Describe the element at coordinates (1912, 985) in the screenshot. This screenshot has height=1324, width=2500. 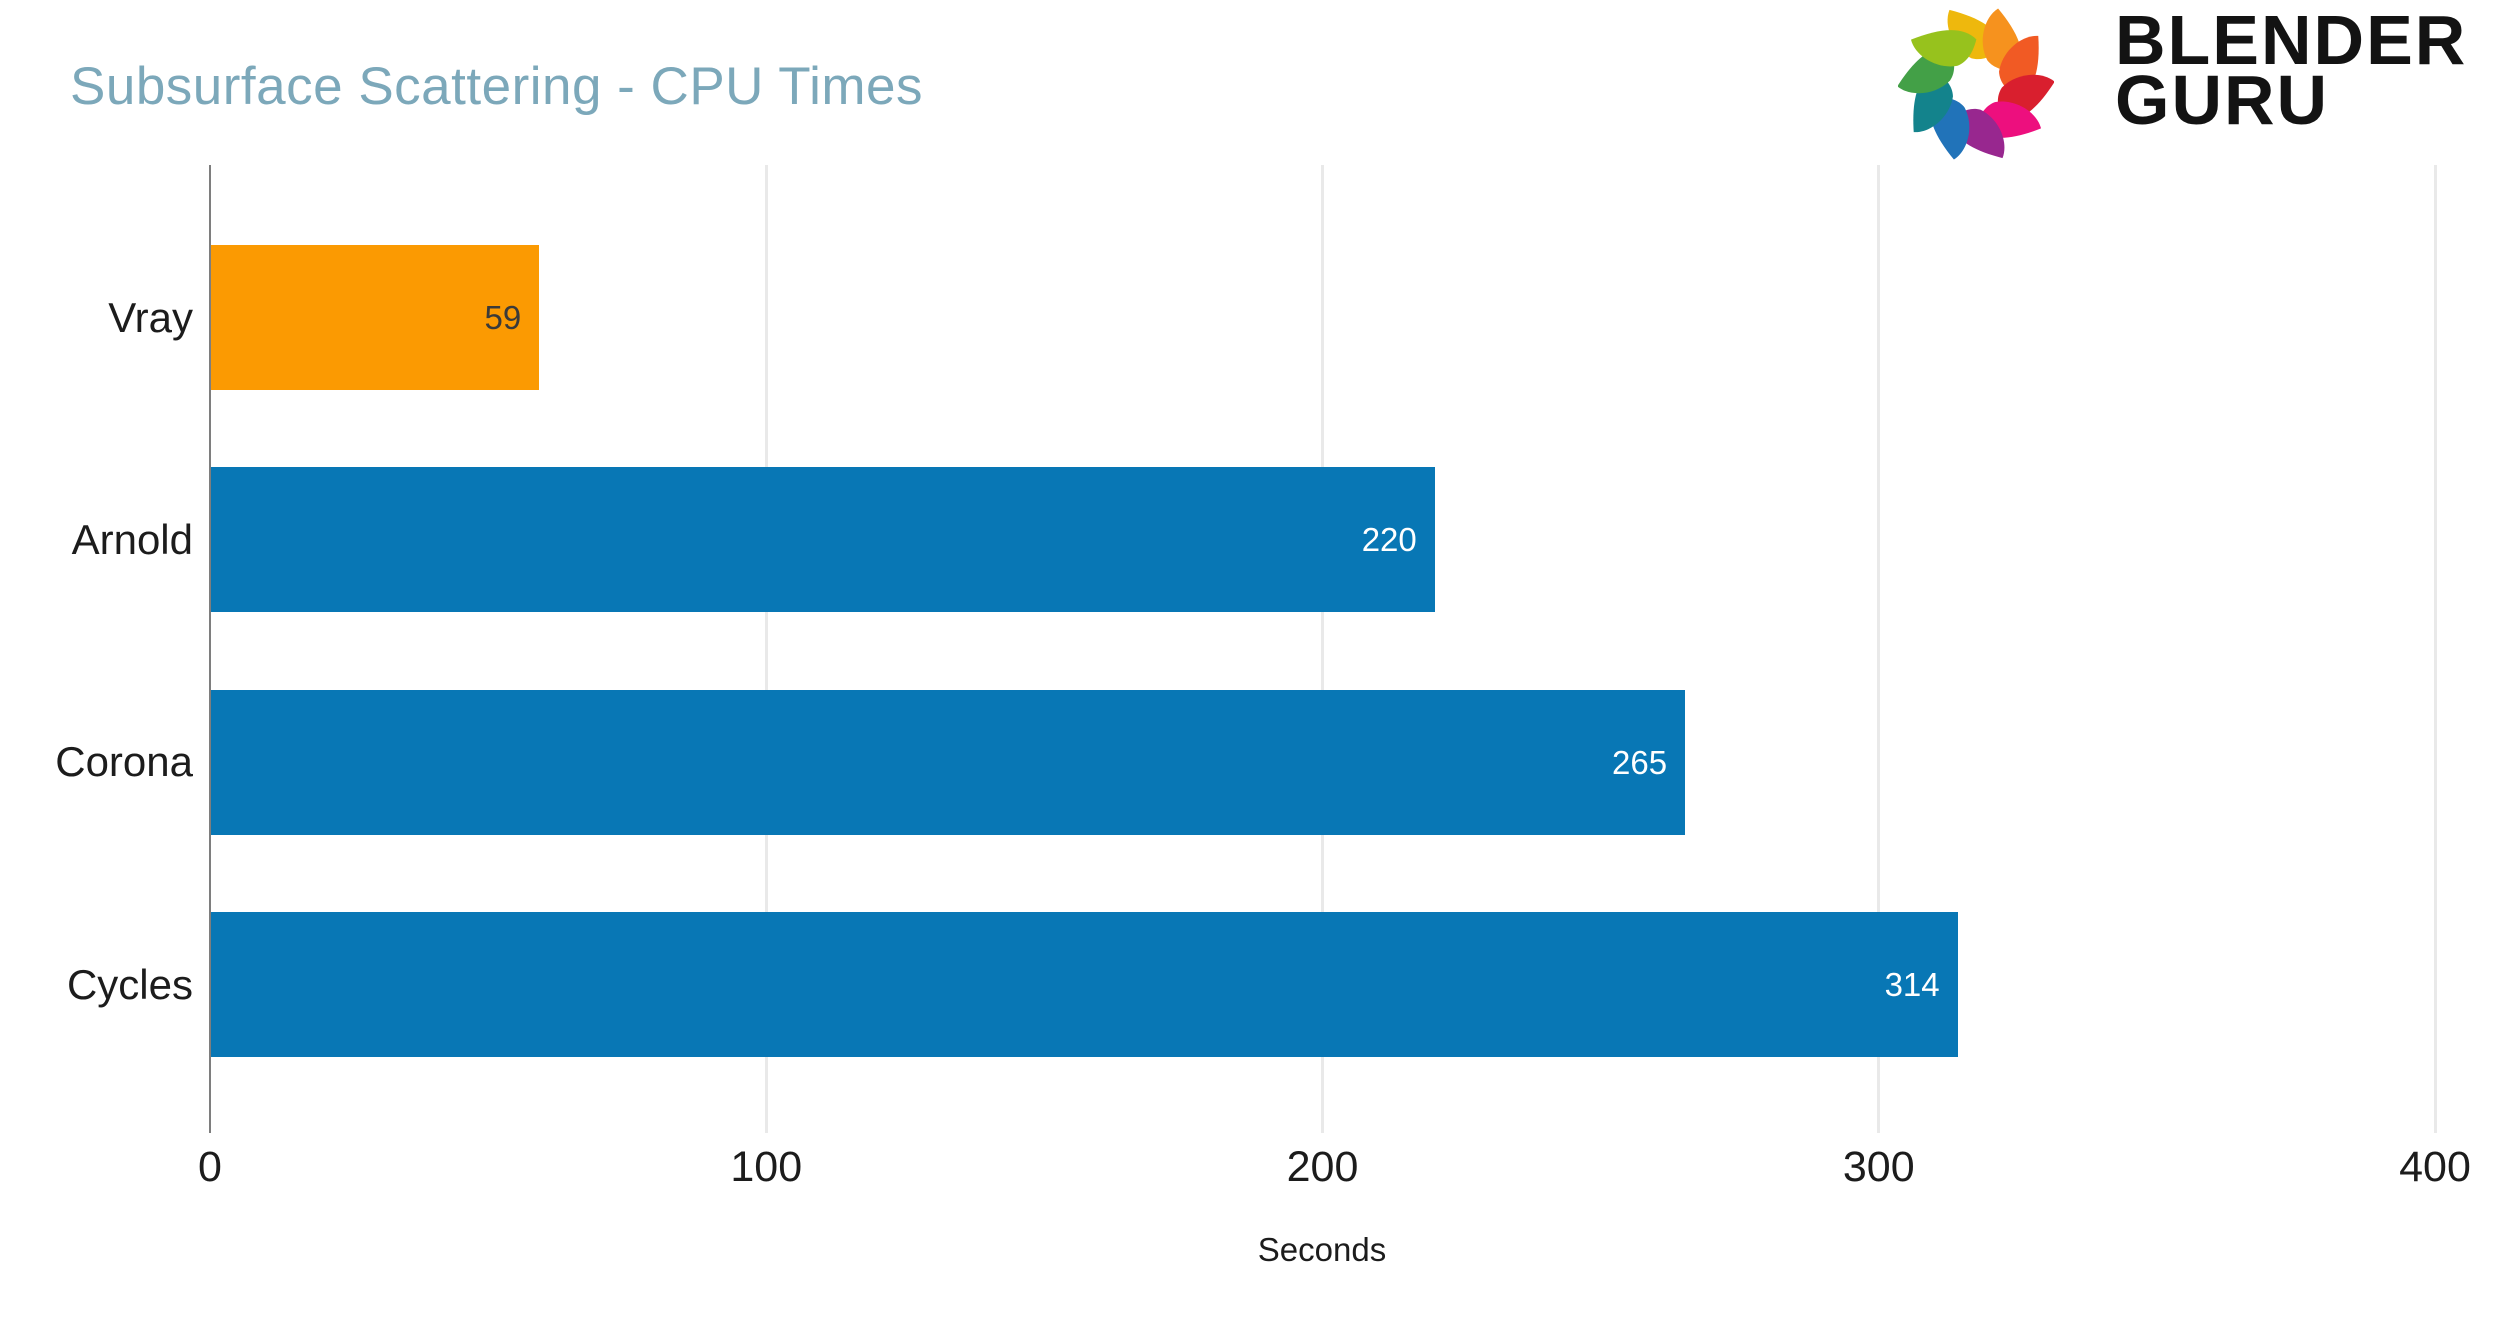
I see `bar-value-cycles: 314` at that location.